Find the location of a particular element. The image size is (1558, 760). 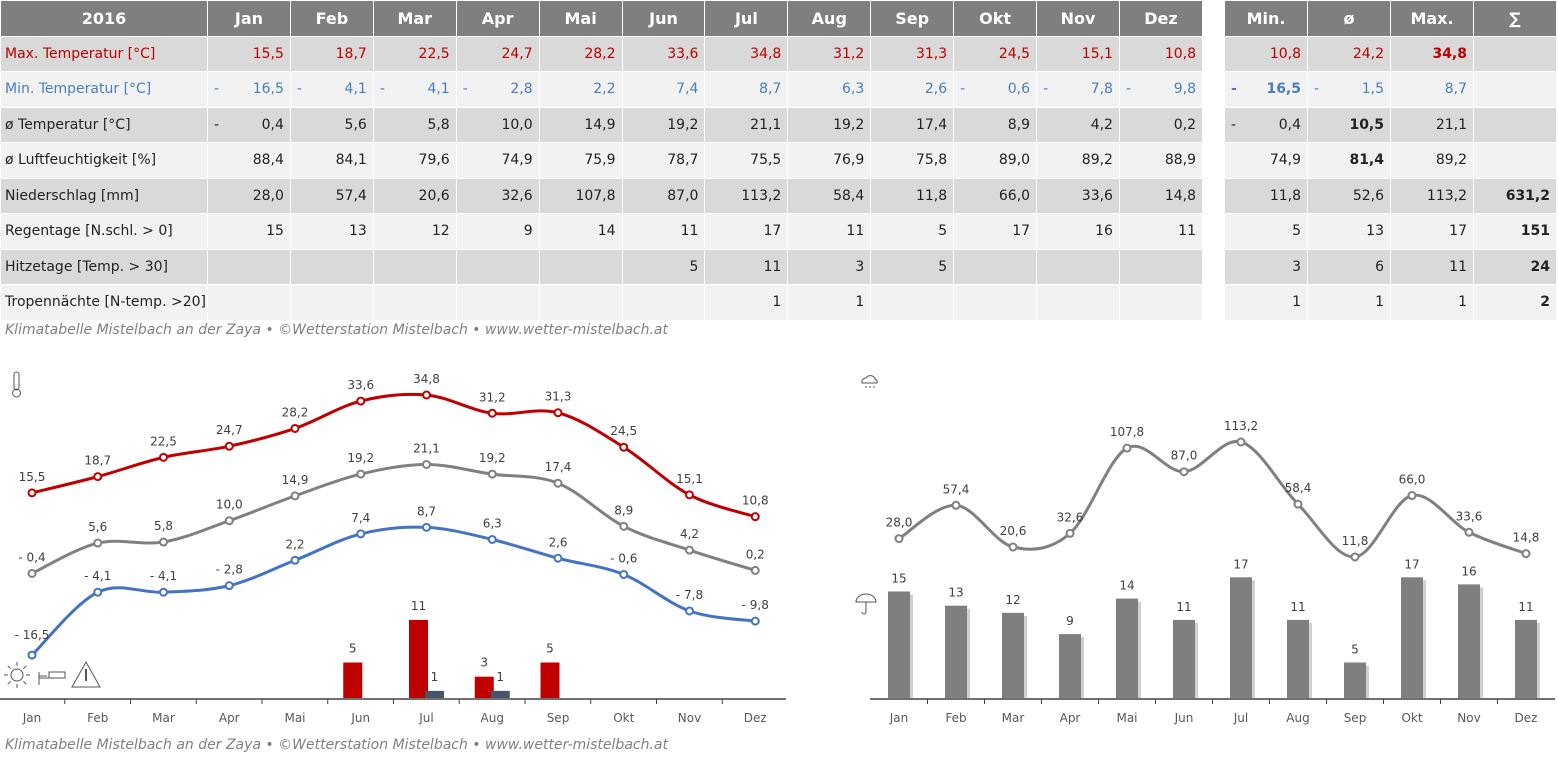

table-cell: 20,6 is located at coordinates (414, 195).